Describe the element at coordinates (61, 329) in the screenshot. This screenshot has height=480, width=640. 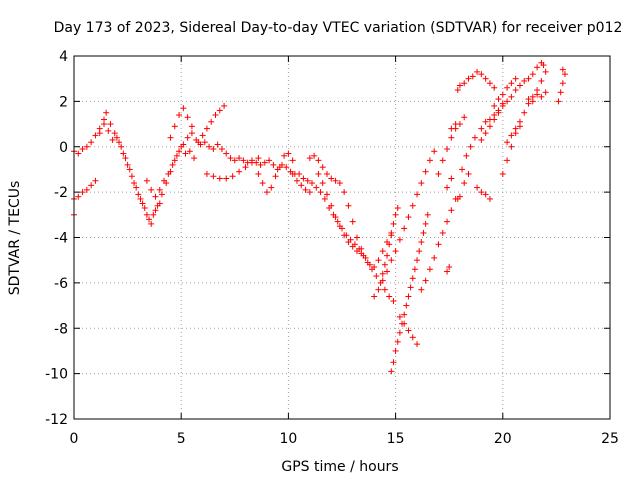
I see `y-tick-label: -8` at that location.